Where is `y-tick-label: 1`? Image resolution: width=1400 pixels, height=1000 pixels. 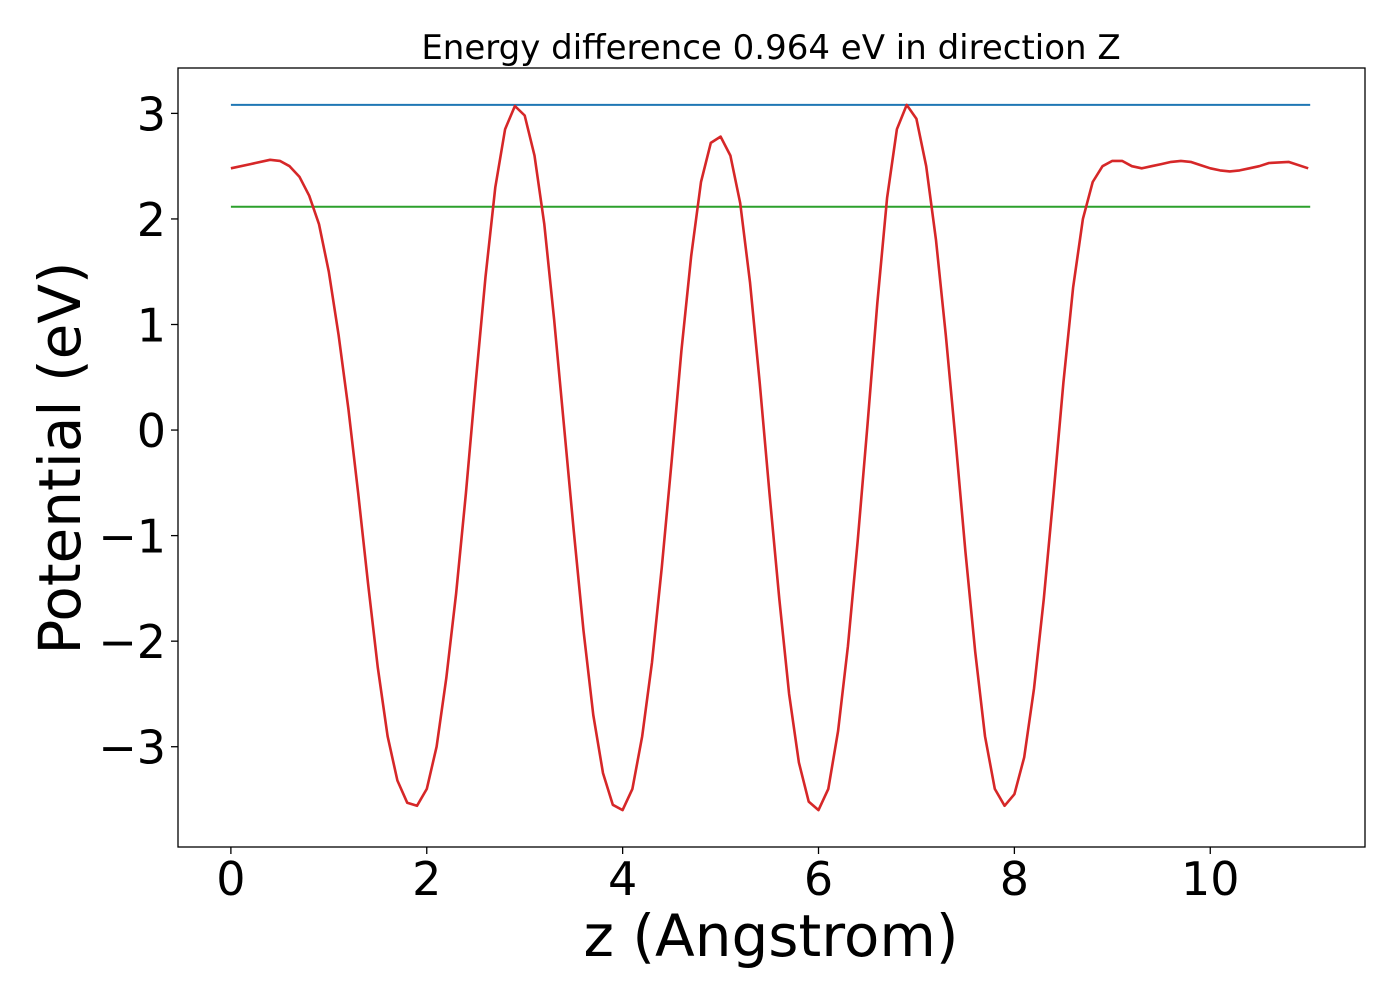 y-tick-label: 1 is located at coordinates (151, 326).